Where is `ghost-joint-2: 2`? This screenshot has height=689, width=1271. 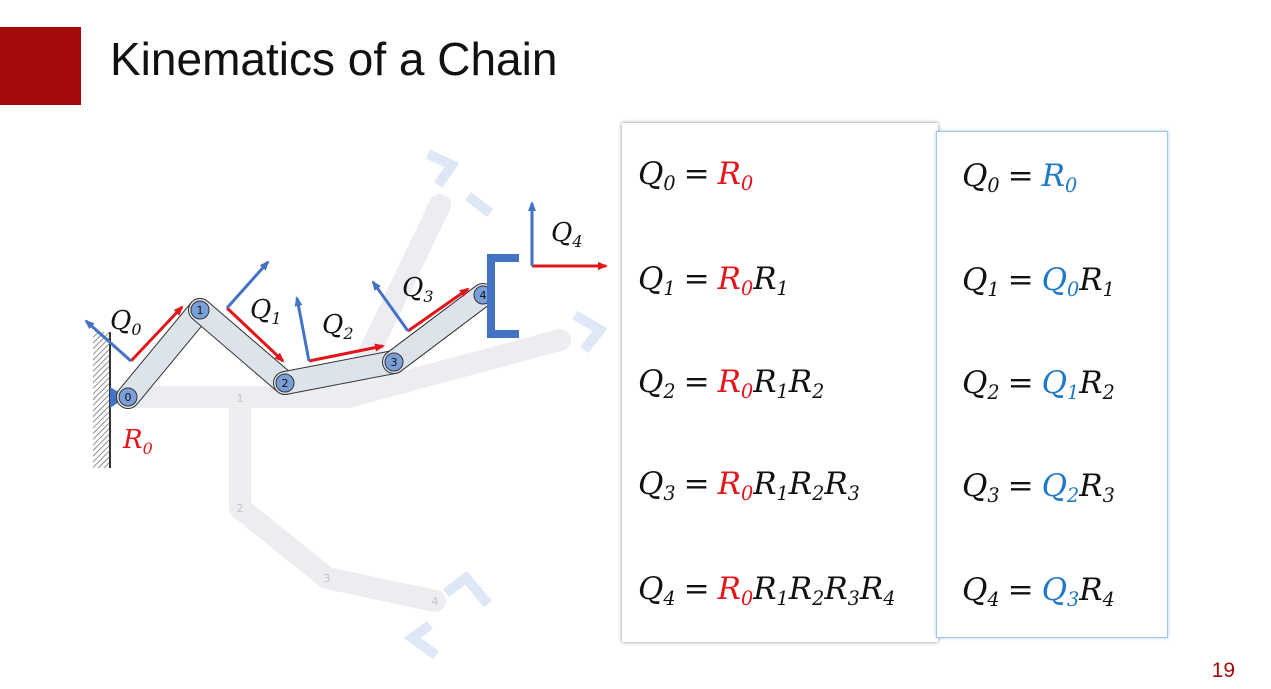
ghost-joint-2: 2 is located at coordinates (240, 508).